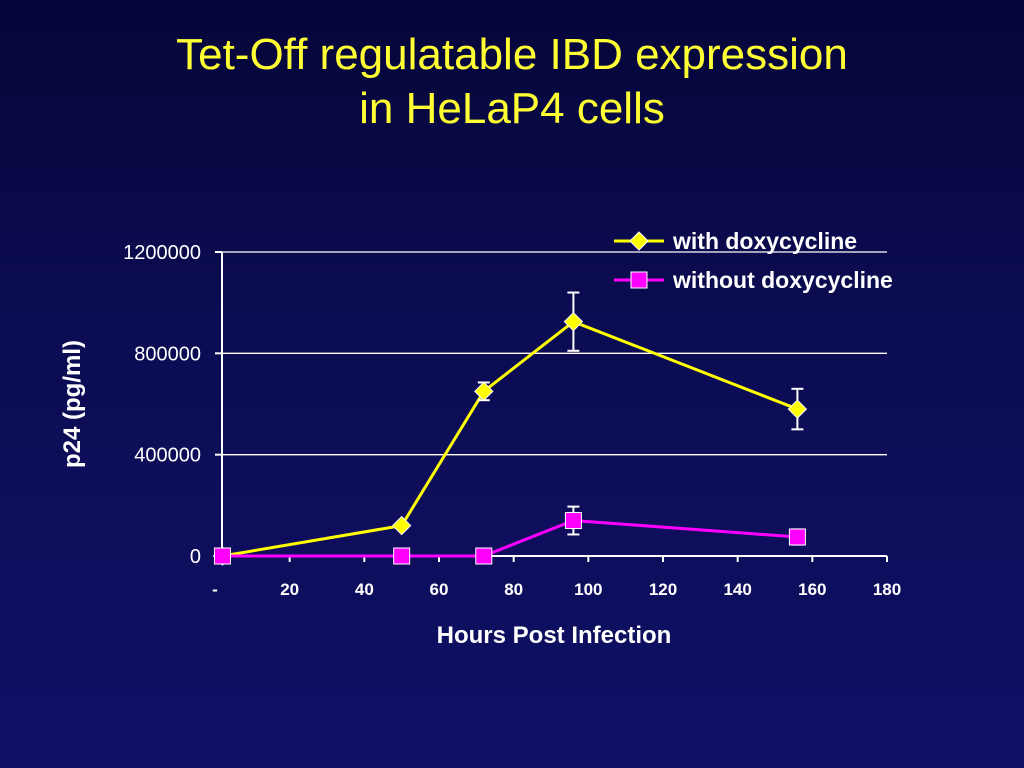 The height and width of the screenshot is (768, 1024). Describe the element at coordinates (513, 589) in the screenshot. I see `x-tick-label: 80` at that location.